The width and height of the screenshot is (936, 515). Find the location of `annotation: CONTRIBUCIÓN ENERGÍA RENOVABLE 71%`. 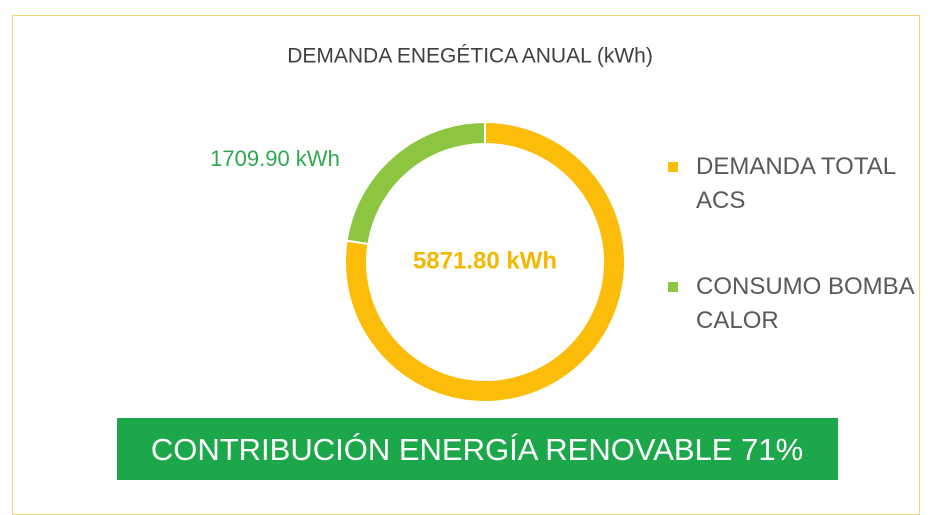

annotation: CONTRIBUCIÓN ENERGÍA RENOVABLE 71% is located at coordinates (477, 449).